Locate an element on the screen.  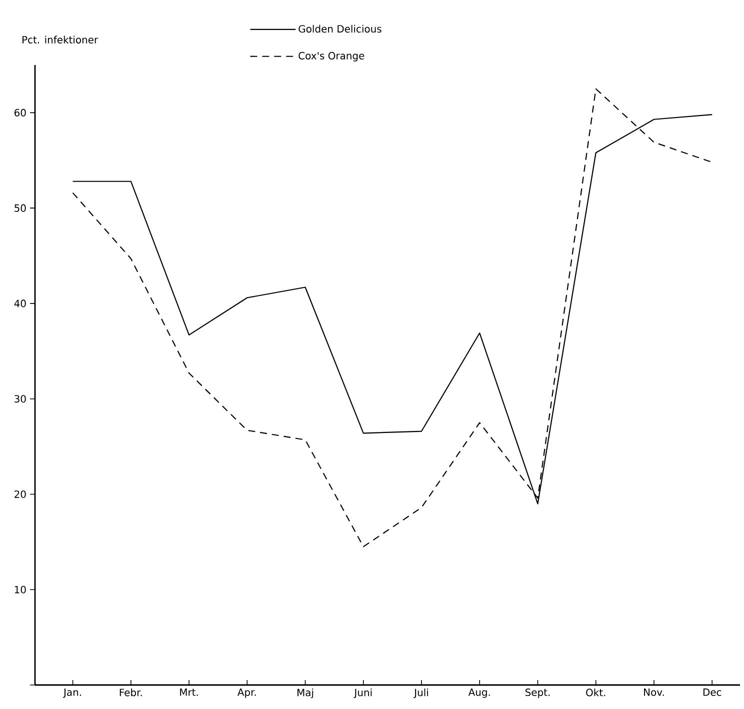
y-tick-label: 40 is located at coordinates (20, 304).